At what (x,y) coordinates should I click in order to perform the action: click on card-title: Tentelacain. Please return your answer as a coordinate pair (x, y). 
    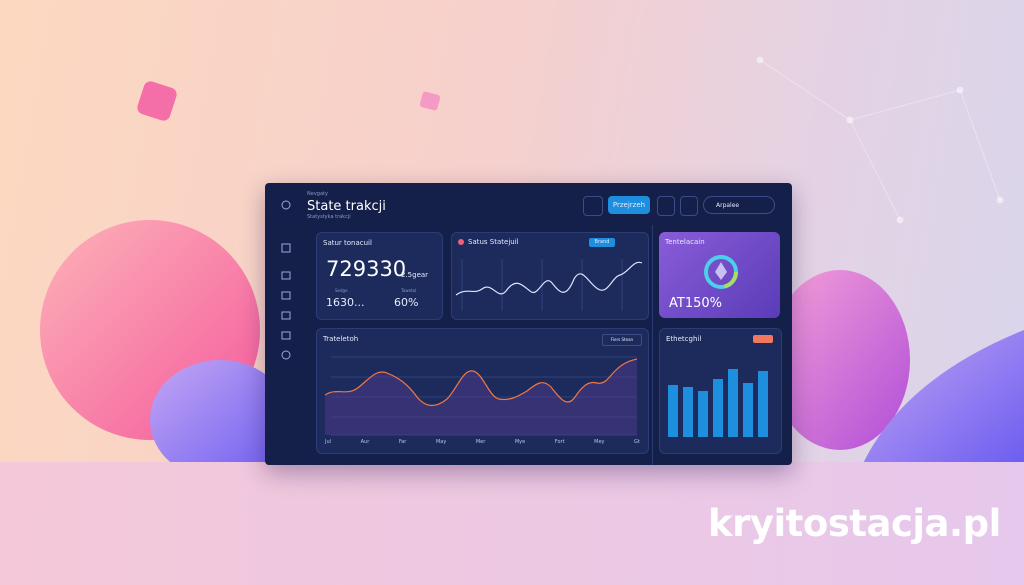
    Looking at the image, I should click on (685, 242).